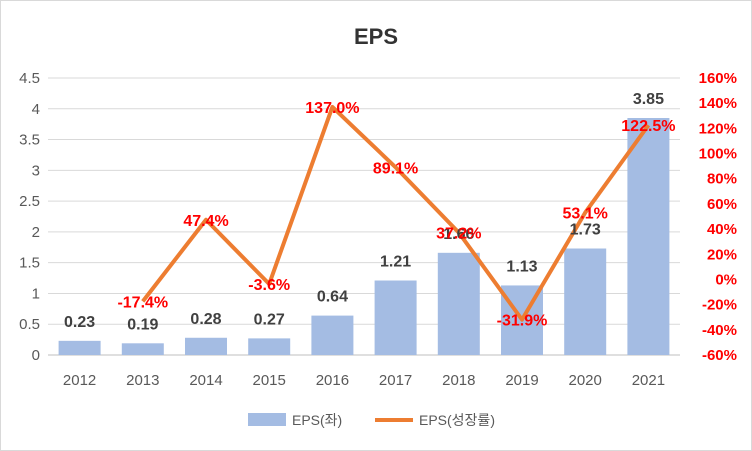 The image size is (752, 451). I want to click on legend-bar-label: EPS(좌), so click(317, 420).